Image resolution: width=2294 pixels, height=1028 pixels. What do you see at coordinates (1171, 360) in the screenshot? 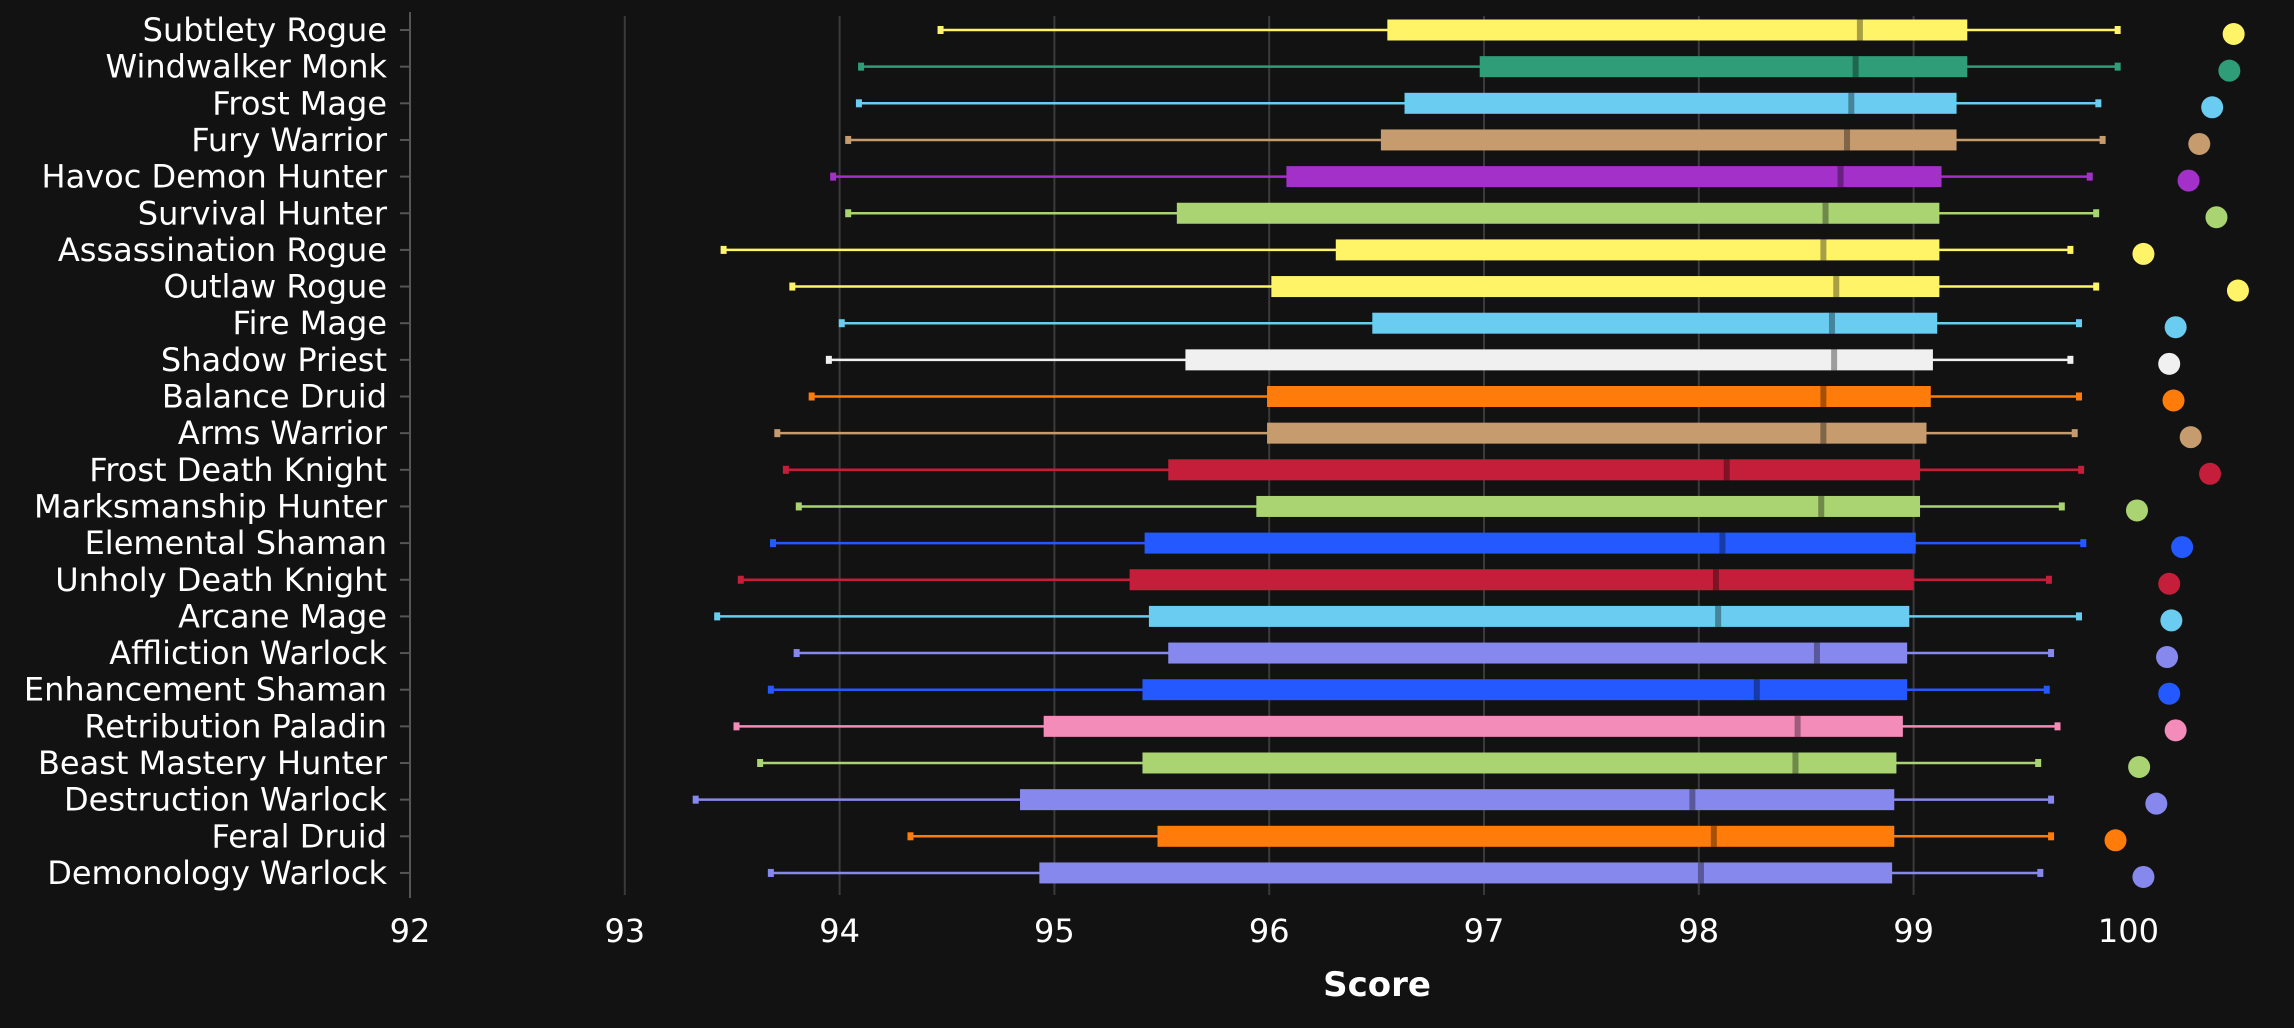
I see `box-row: Shadow Priest` at bounding box center [1171, 360].